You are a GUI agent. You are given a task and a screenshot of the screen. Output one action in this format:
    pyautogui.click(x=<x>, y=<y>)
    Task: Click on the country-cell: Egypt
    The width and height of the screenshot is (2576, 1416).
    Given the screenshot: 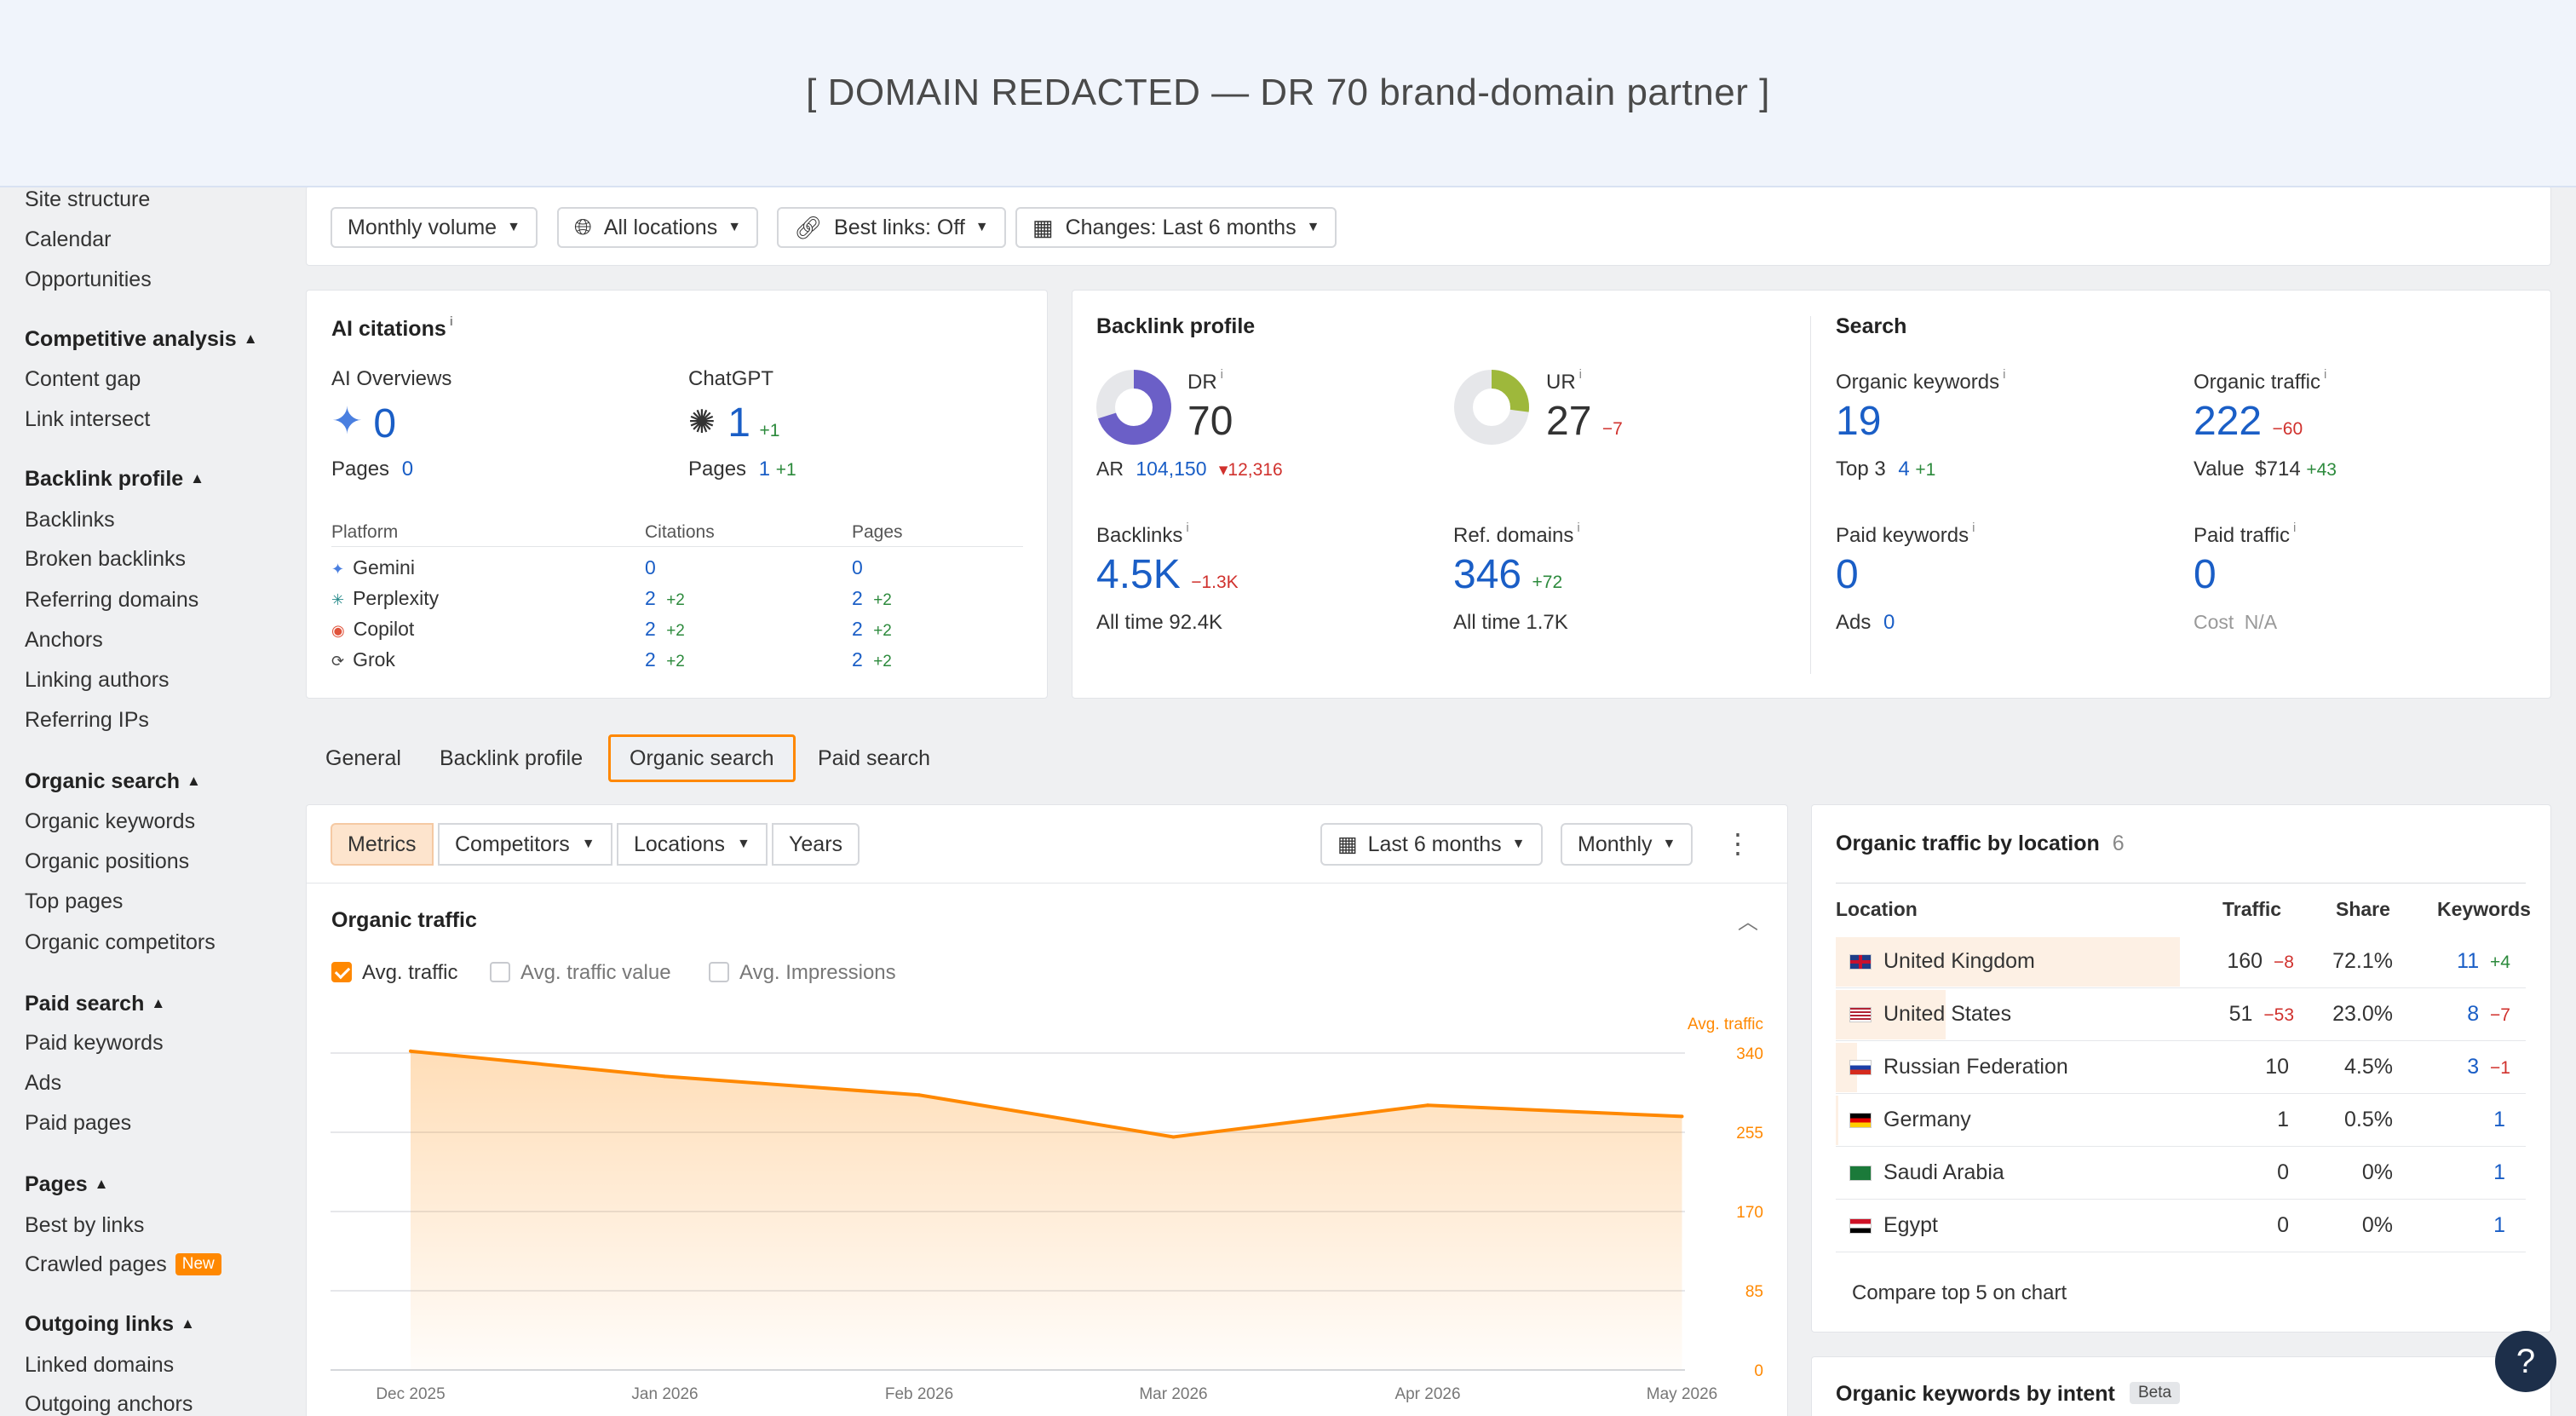 What is the action you would take?
    pyautogui.click(x=1893, y=1225)
    